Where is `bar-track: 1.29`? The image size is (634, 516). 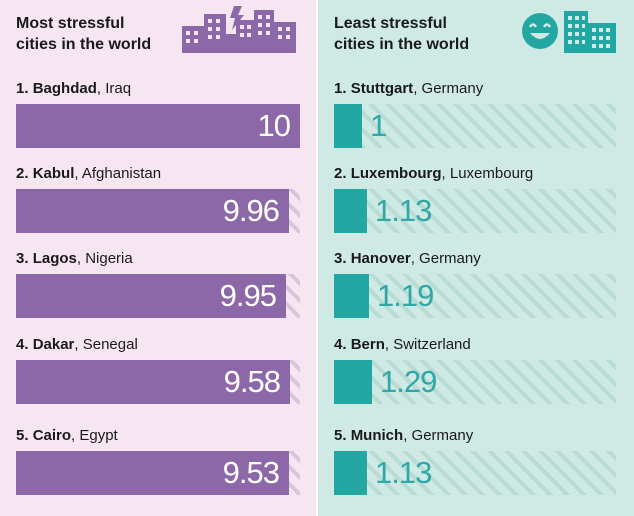
bar-track: 1.29 is located at coordinates (475, 382).